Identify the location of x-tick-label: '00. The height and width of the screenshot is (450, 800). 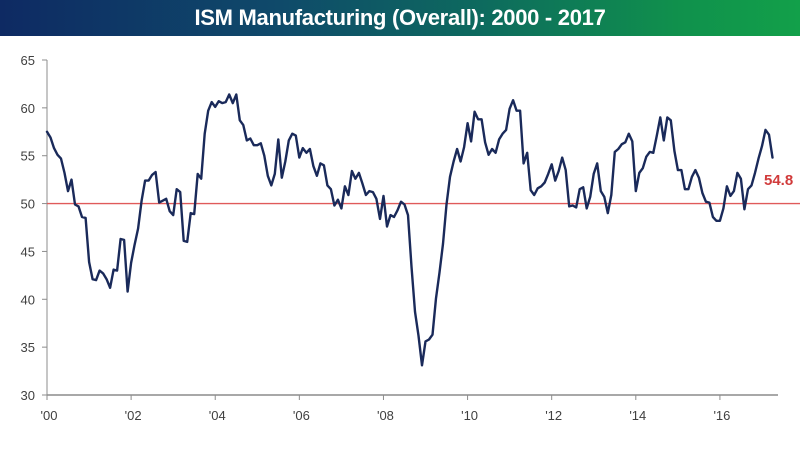
(49, 415).